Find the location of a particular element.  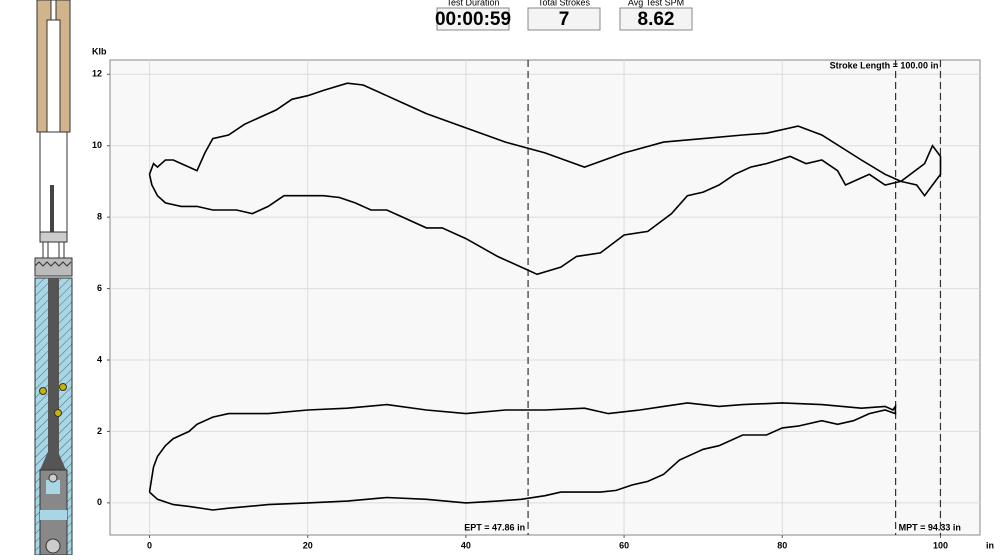

readout-value: 8.62 is located at coordinates (656, 19).